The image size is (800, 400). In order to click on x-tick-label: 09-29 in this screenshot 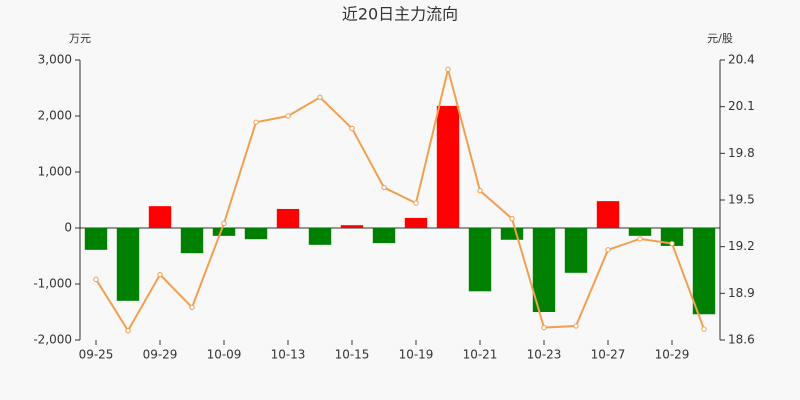, I will do `click(160, 355)`.